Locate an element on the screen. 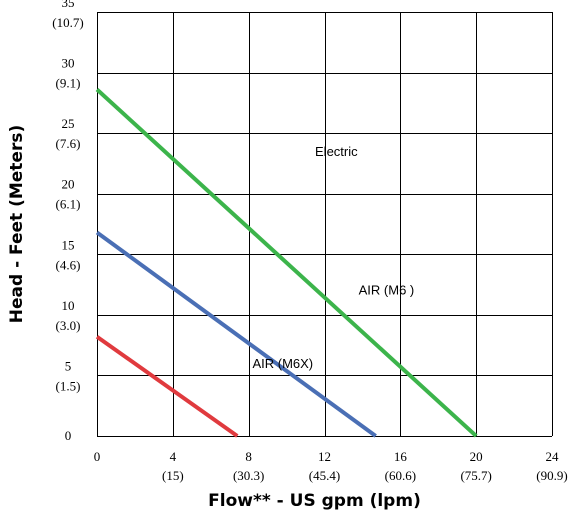 This screenshot has width=572, height=518. y-axis-title: Head - Feet (Meters) is located at coordinates (17, 224).